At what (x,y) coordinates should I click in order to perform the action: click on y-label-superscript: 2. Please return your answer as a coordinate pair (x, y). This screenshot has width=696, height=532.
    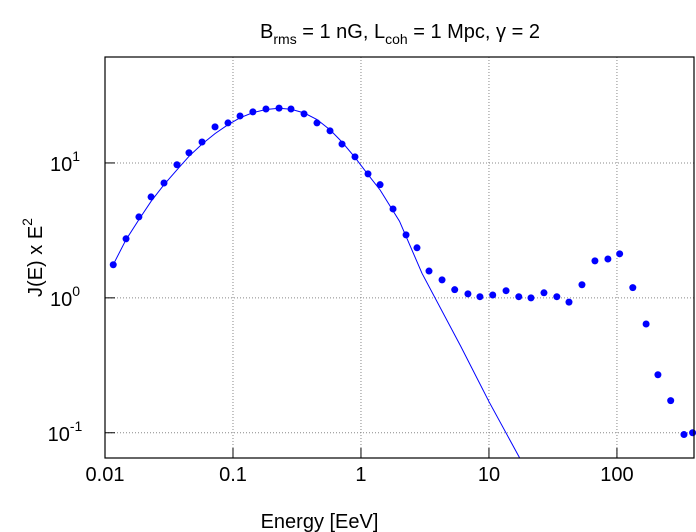
    Looking at the image, I should click on (27, 222).